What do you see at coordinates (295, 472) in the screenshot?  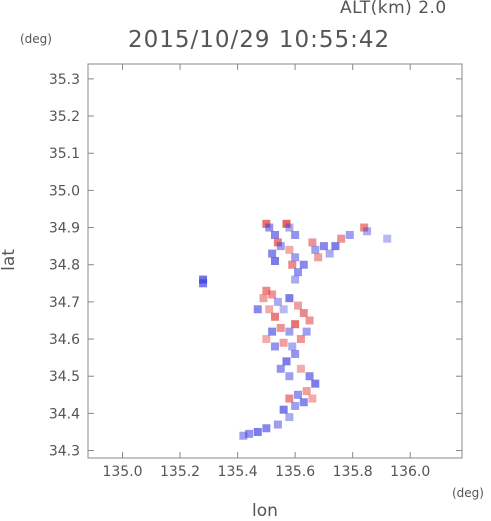 I see `x-tick-label: 135.6` at bounding box center [295, 472].